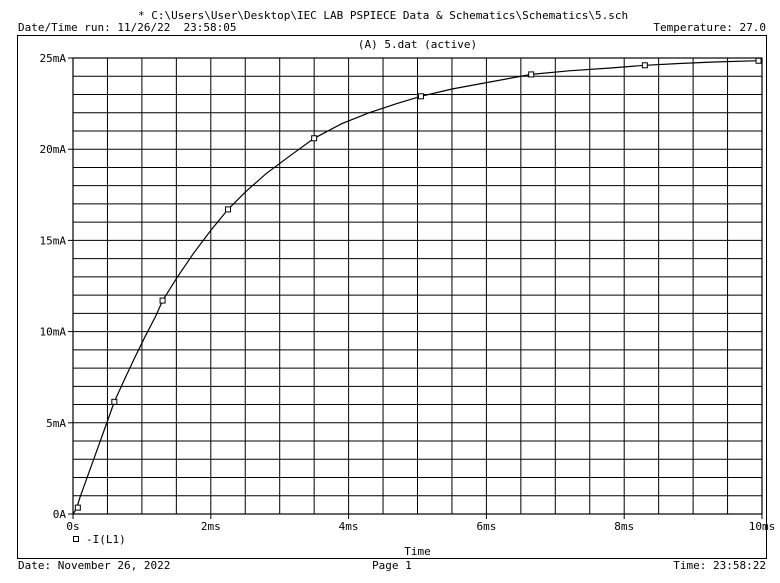 This screenshot has width=780, height=583. I want to click on legend-marker, so click(76, 539).